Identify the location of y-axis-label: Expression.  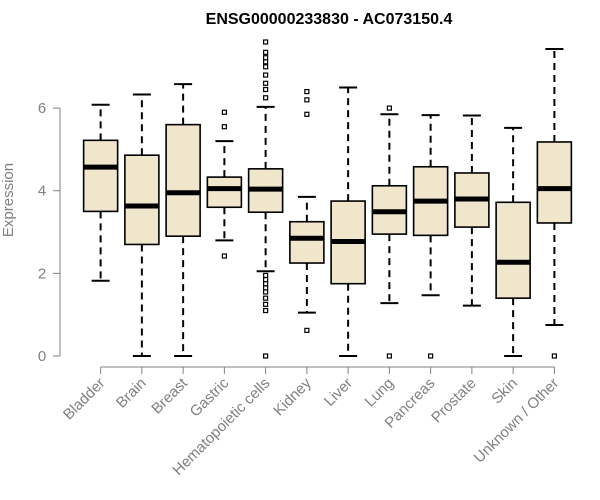
(8, 200).